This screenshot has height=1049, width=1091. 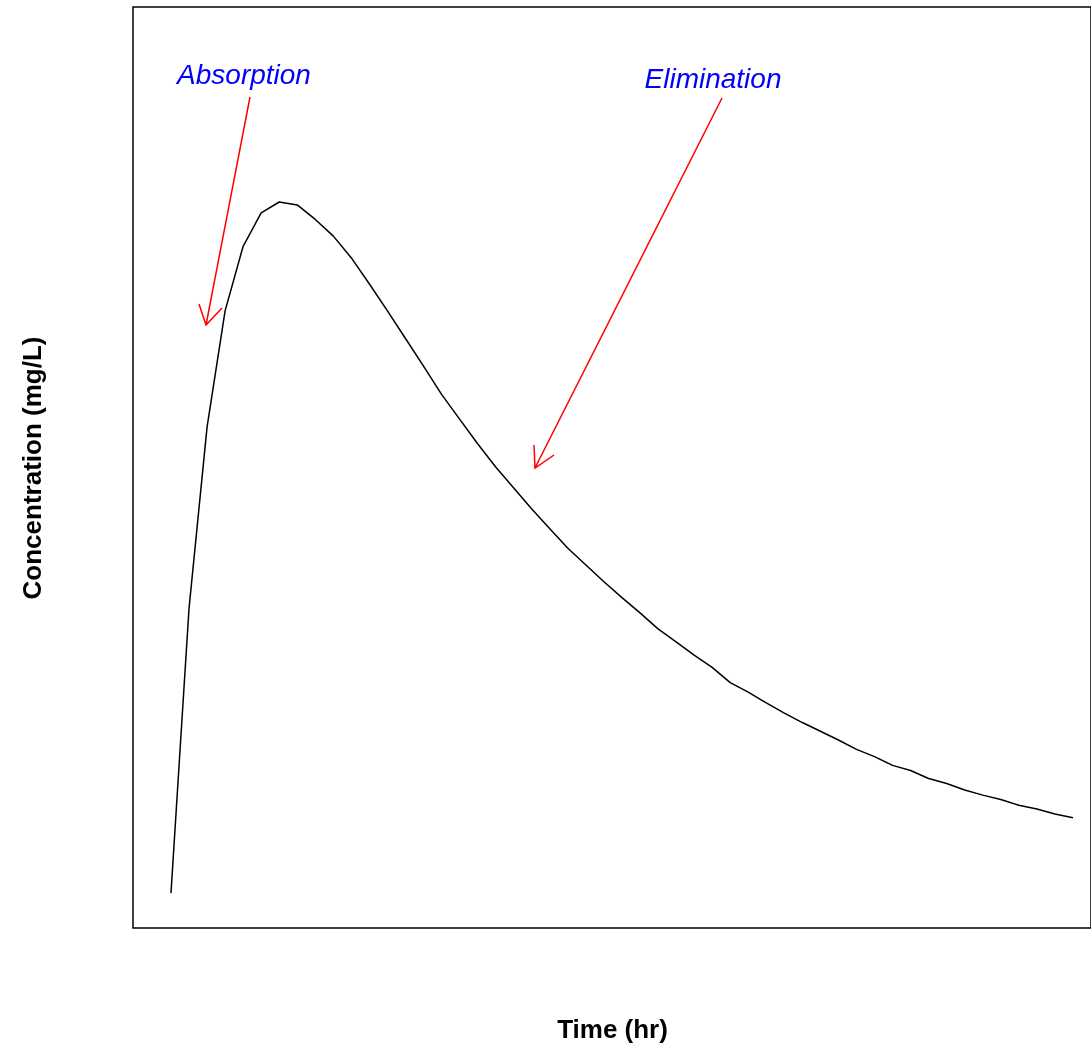 I want to click on y-axis-title: Concentration (mg/L), so click(x=31, y=468).